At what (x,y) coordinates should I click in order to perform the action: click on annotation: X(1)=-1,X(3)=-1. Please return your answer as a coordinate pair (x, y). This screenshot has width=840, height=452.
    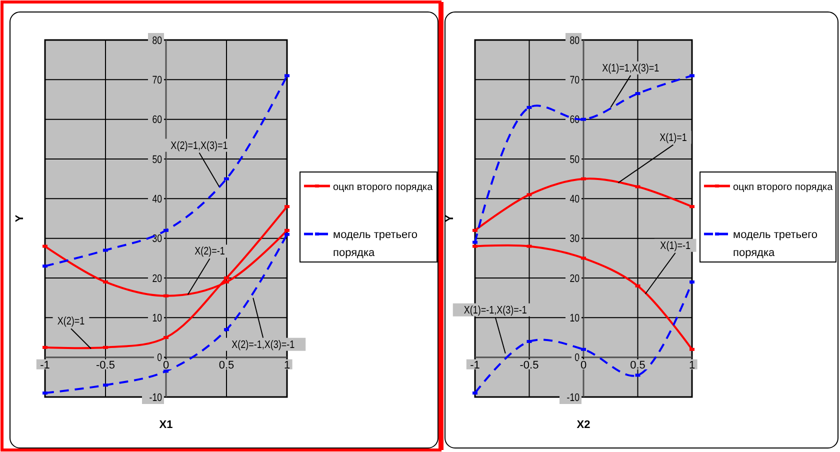
    Looking at the image, I should click on (496, 310).